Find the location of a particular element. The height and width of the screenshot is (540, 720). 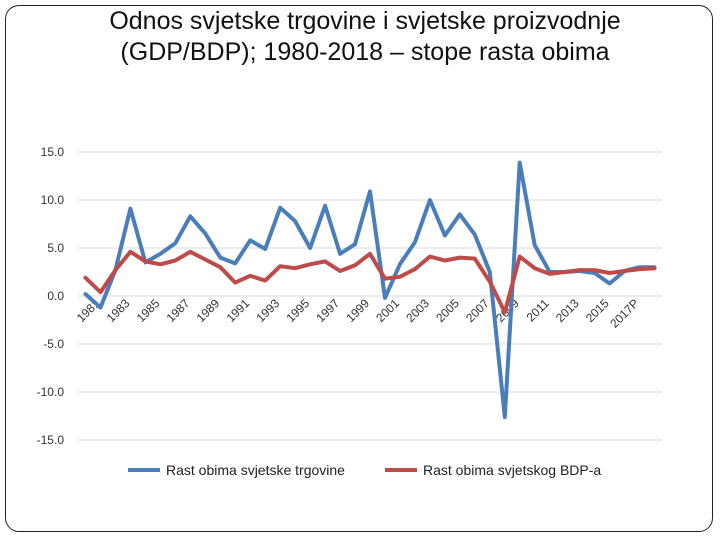

series-line-gdp is located at coordinates (370, 282).